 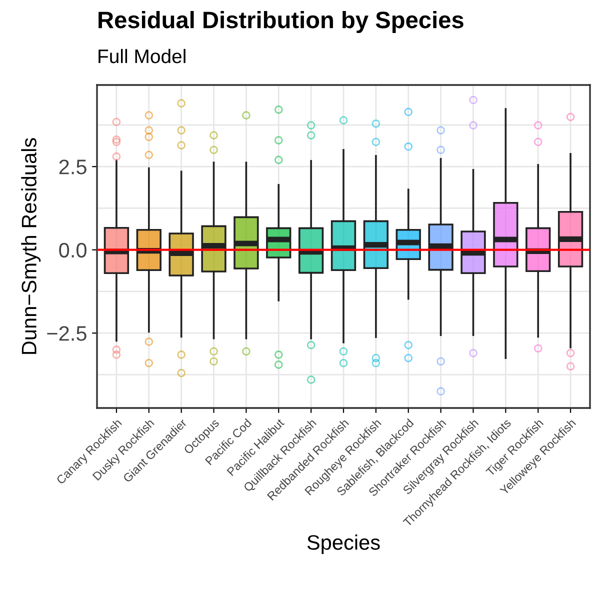 What do you see at coordinates (281, 22) in the screenshot?
I see `chart-title: Residual Distribution by Species` at bounding box center [281, 22].